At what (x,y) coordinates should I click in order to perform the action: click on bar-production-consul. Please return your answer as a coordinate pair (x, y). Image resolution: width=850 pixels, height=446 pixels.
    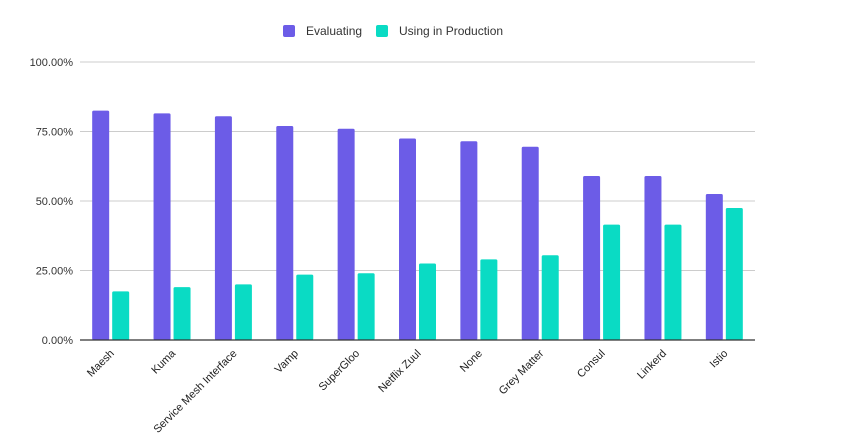
    Looking at the image, I should click on (612, 282).